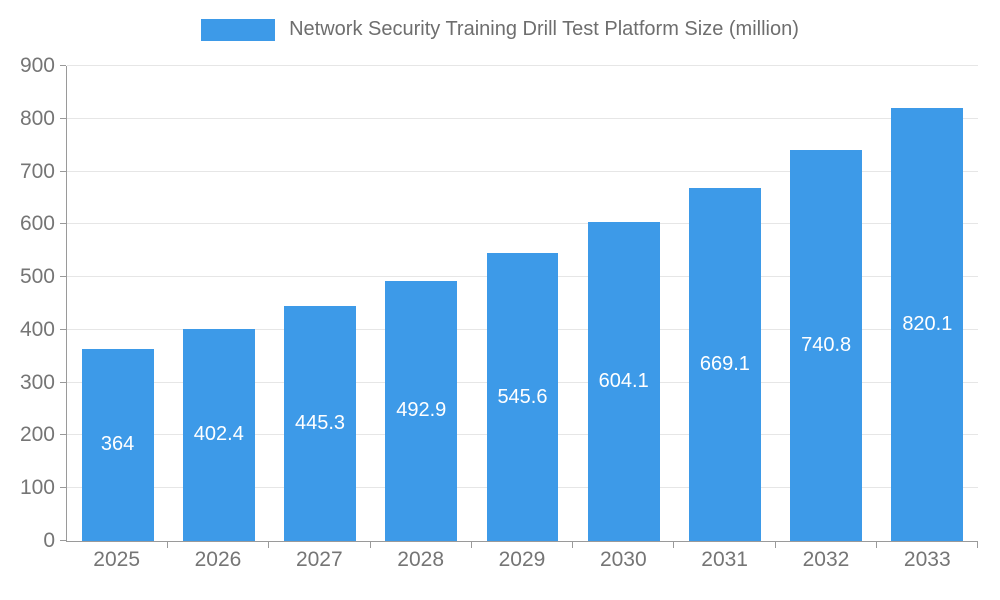  I want to click on y-tick-label: 100, so click(37, 488).